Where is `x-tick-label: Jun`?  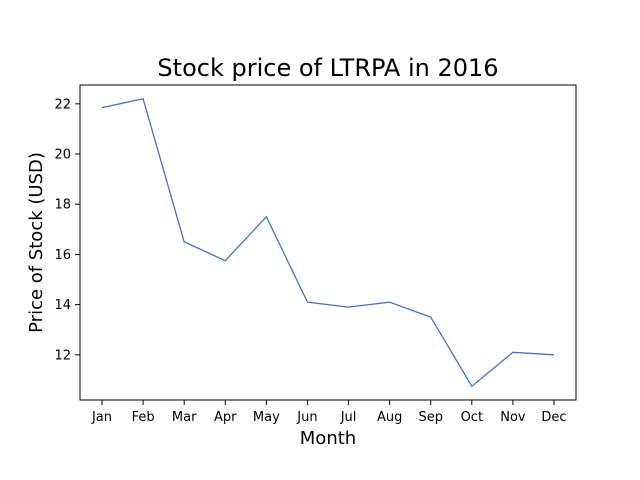
x-tick-label: Jun is located at coordinates (306, 417).